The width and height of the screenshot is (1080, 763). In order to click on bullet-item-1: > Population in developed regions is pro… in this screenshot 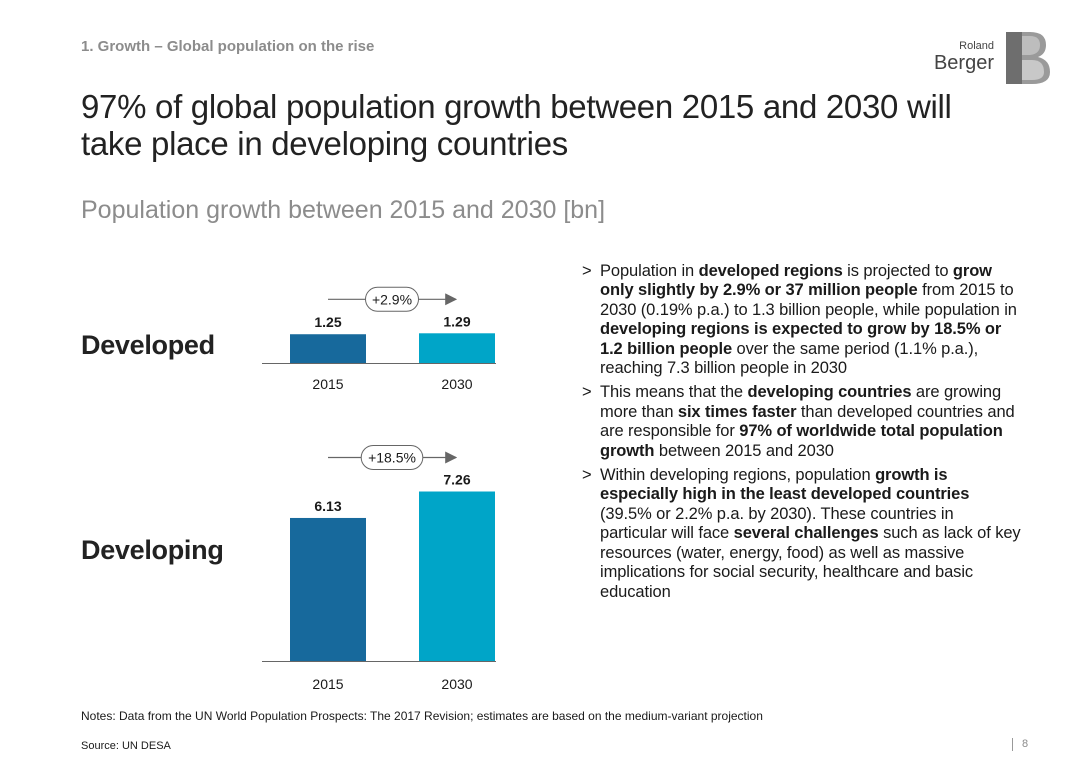, I will do `click(802, 320)`.